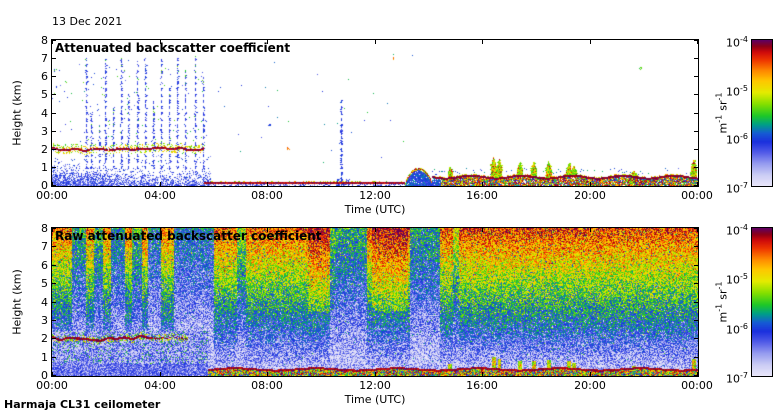 The image size is (780, 420). I want to click on colorbar-tick-label: 10⁻⁵, so click(737, 91).